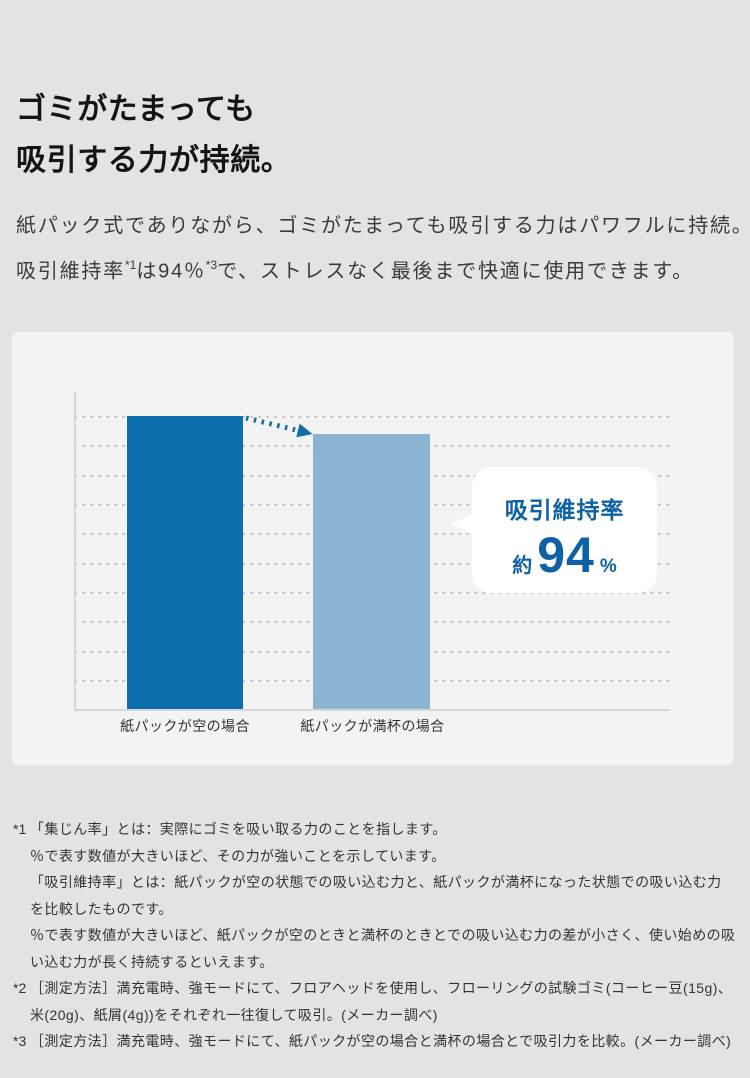 The width and height of the screenshot is (750, 1078). Describe the element at coordinates (185, 726) in the screenshot. I see `bar-label-empty: 紙パックが空の場合` at that location.